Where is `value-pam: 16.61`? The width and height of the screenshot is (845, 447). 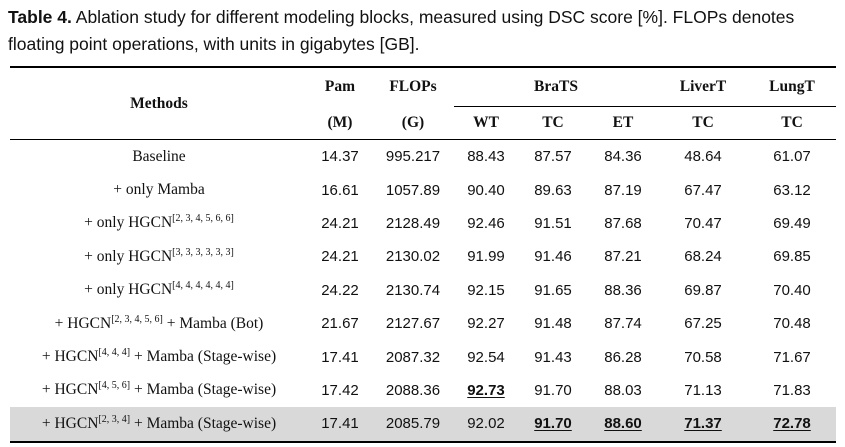
value-pam: 16.61 is located at coordinates (340, 190).